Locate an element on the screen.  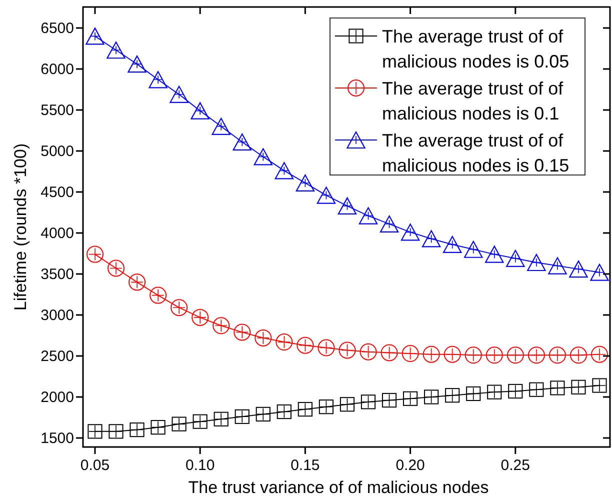
y-tick-label: 3500 is located at coordinates (57, 275).